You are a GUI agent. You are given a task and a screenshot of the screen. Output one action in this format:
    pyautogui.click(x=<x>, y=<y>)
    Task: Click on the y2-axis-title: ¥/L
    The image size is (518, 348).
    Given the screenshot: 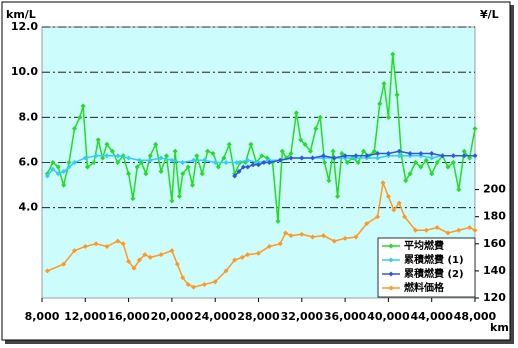 What is the action you would take?
    pyautogui.click(x=489, y=14)
    